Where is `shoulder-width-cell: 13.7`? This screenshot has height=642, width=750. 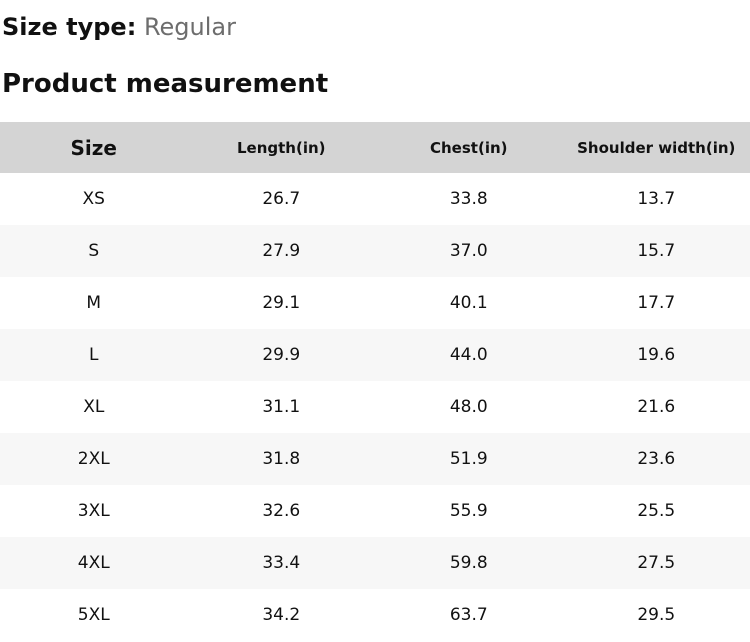
shoulder-width-cell: 13.7 is located at coordinates (656, 199).